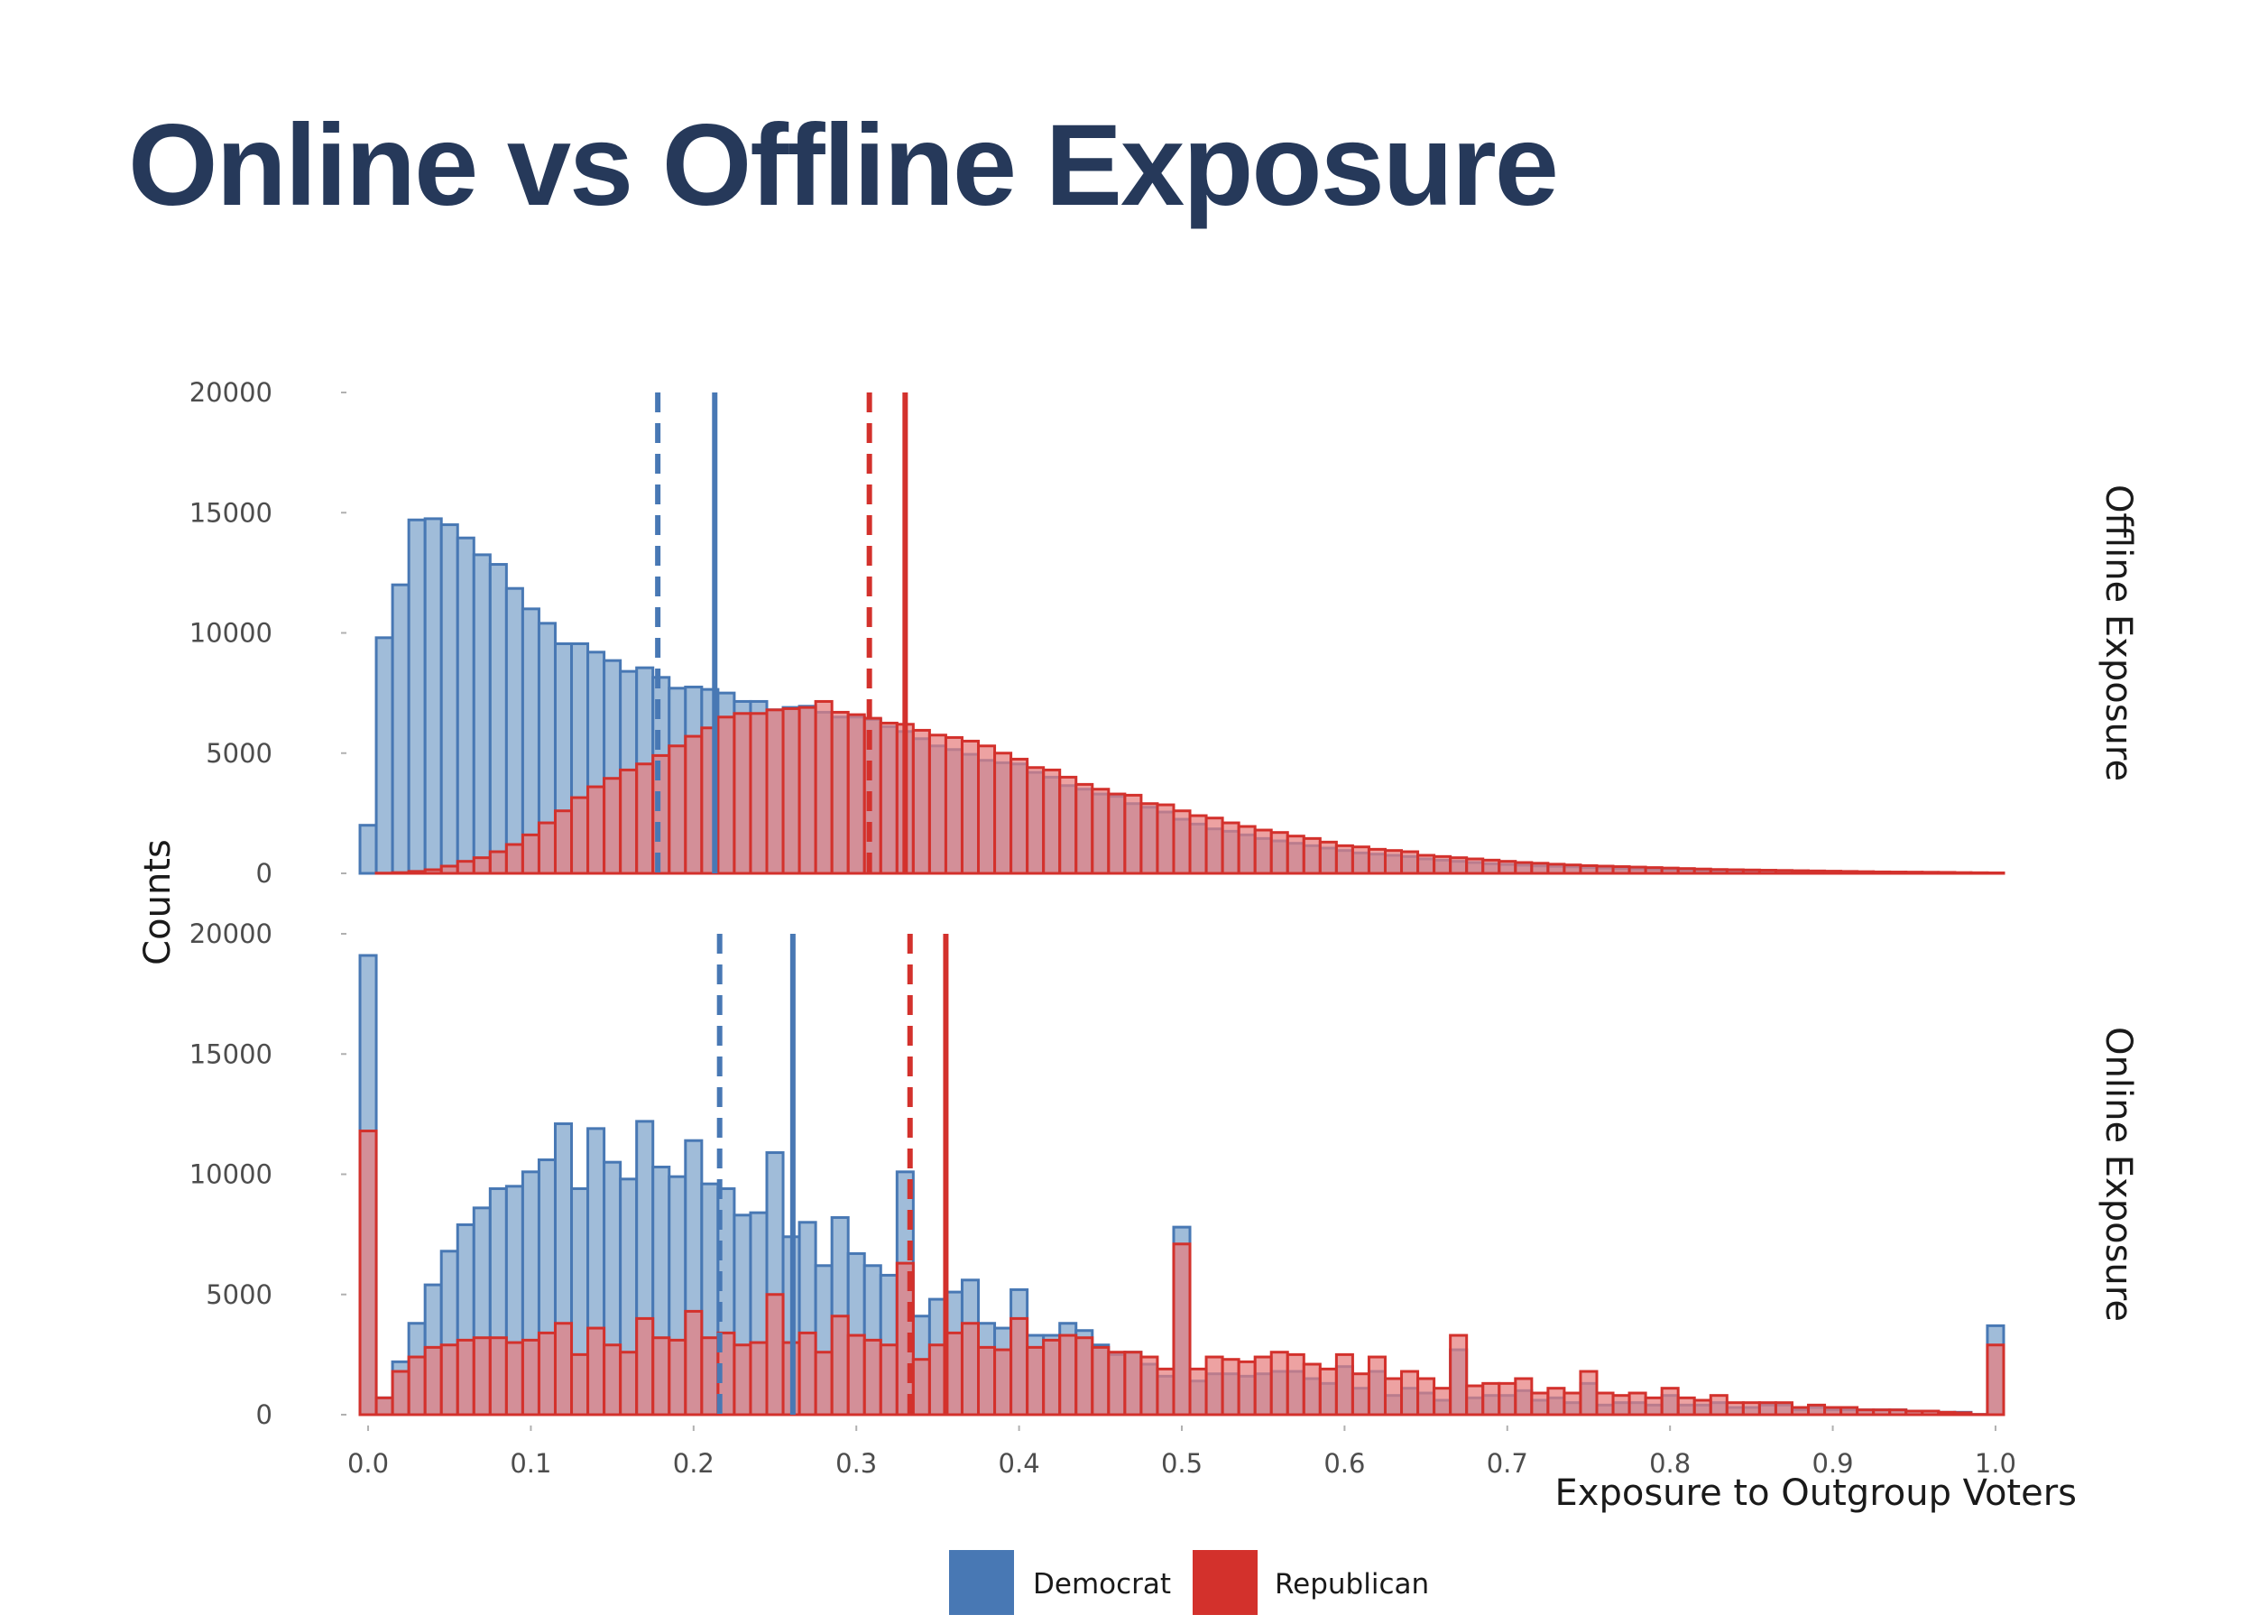  Describe the element at coordinates (2118, 633) in the screenshot. I see `facet-label: Offline Exposure` at that location.